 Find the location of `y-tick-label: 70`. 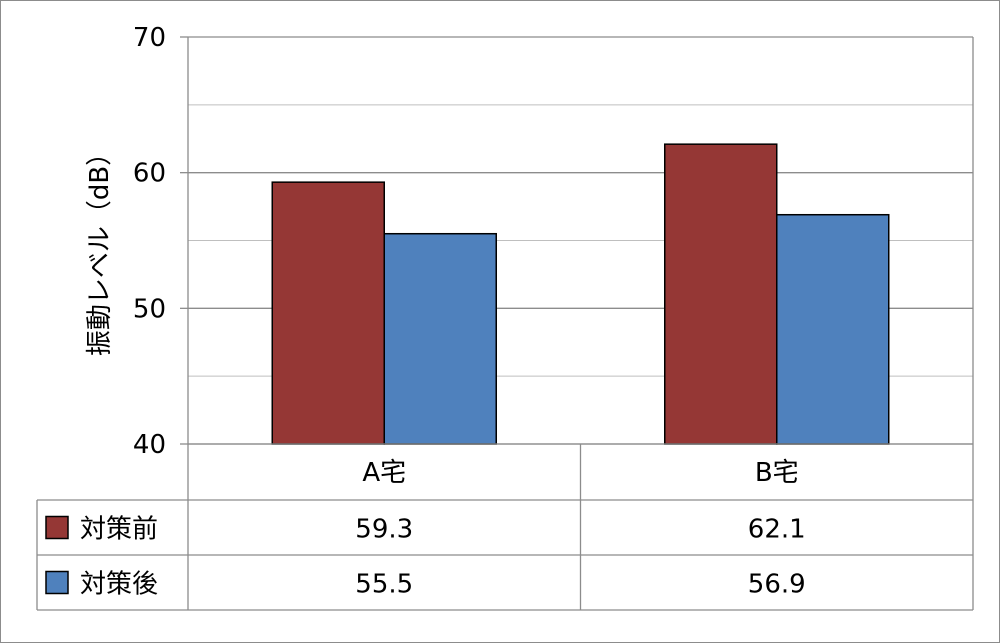

y-tick-label: 70 is located at coordinates (149, 38).